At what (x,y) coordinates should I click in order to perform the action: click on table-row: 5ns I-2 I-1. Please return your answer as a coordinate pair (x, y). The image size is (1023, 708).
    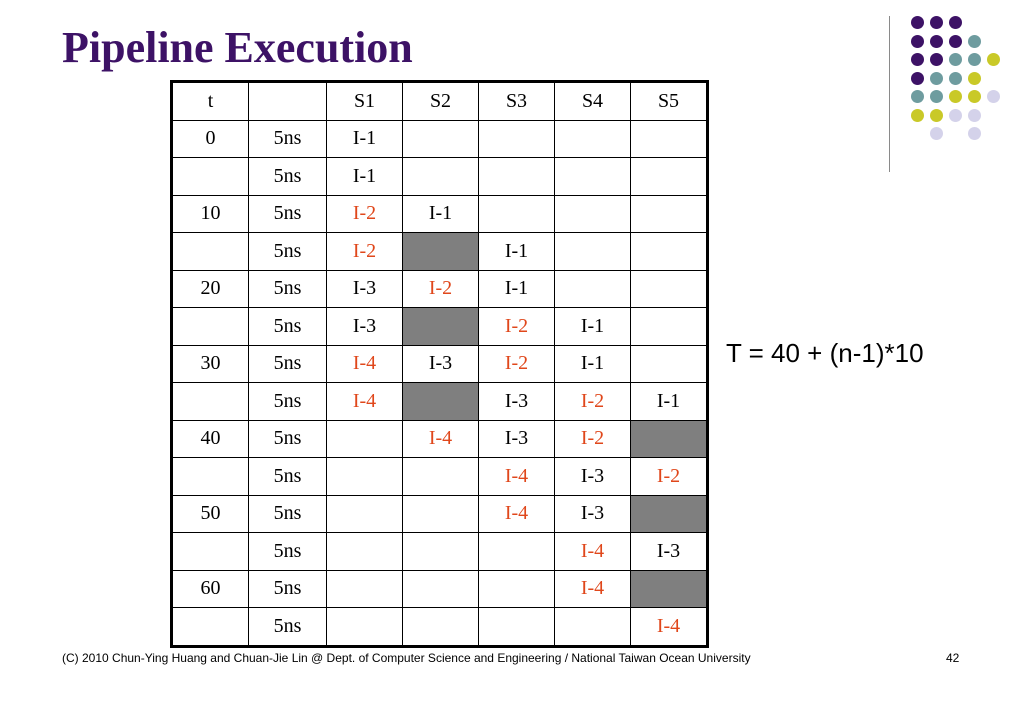
    Looking at the image, I should click on (439, 251).